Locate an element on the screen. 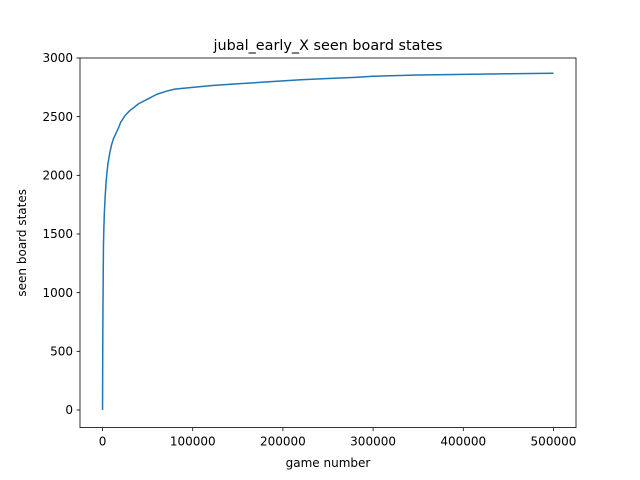  chart-title: jubal_early_X seen board states is located at coordinates (328, 46).